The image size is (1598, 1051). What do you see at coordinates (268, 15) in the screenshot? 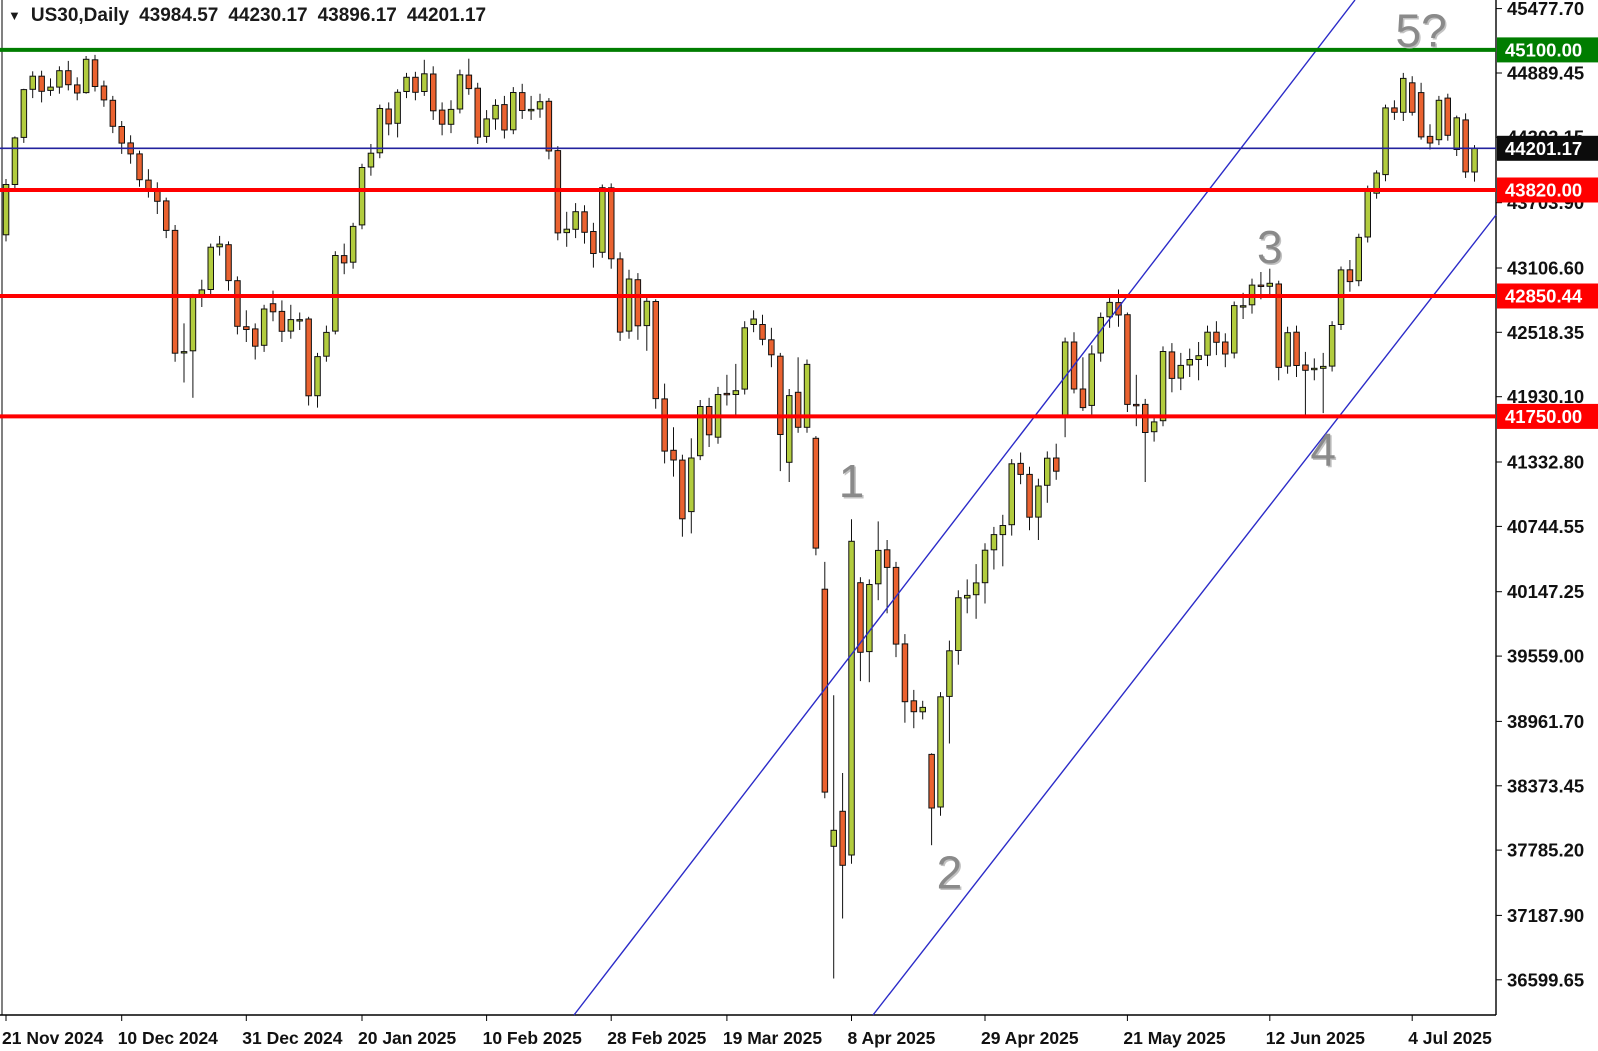
I see `ohlc-high: 44230.17` at bounding box center [268, 15].